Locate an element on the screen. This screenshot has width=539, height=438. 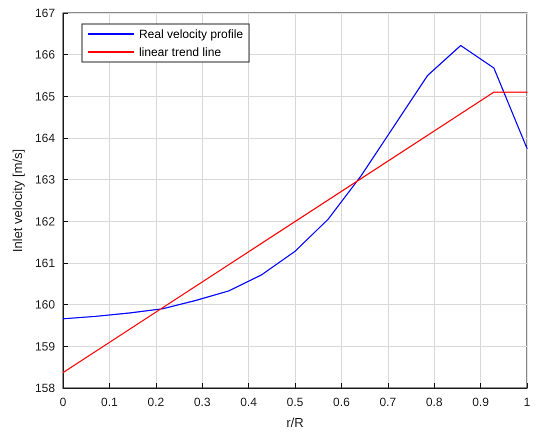
y-tick-label: 164 is located at coordinates (45, 138).